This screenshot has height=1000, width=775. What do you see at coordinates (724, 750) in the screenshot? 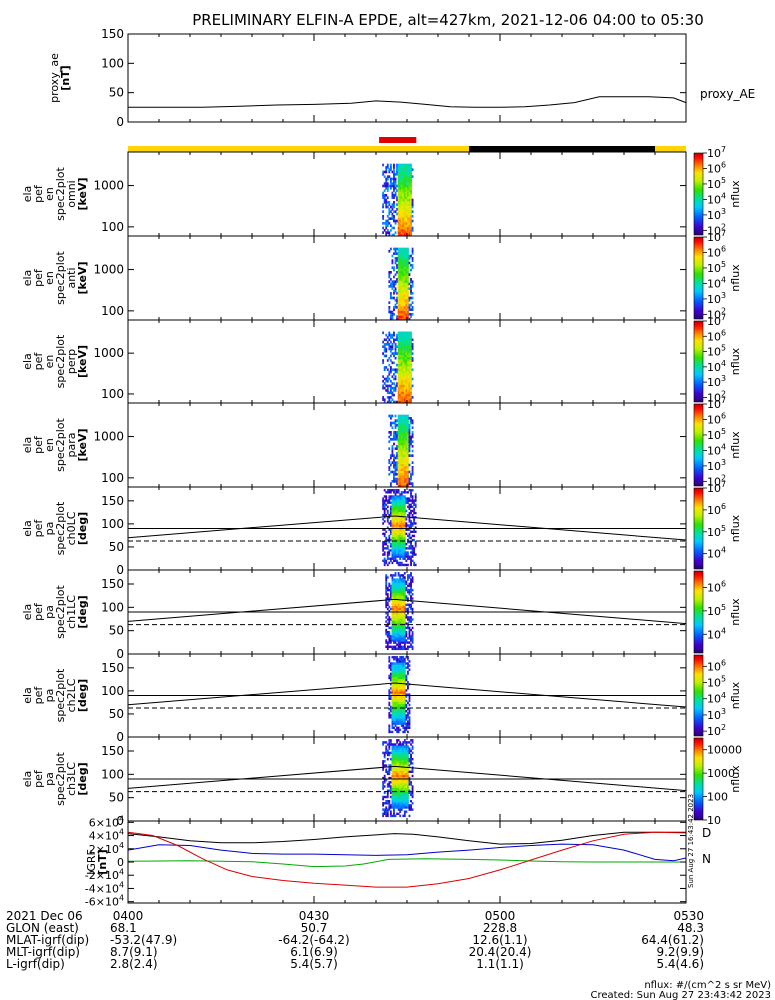
I see `colorbar-tick-label: 10000` at bounding box center [724, 750].